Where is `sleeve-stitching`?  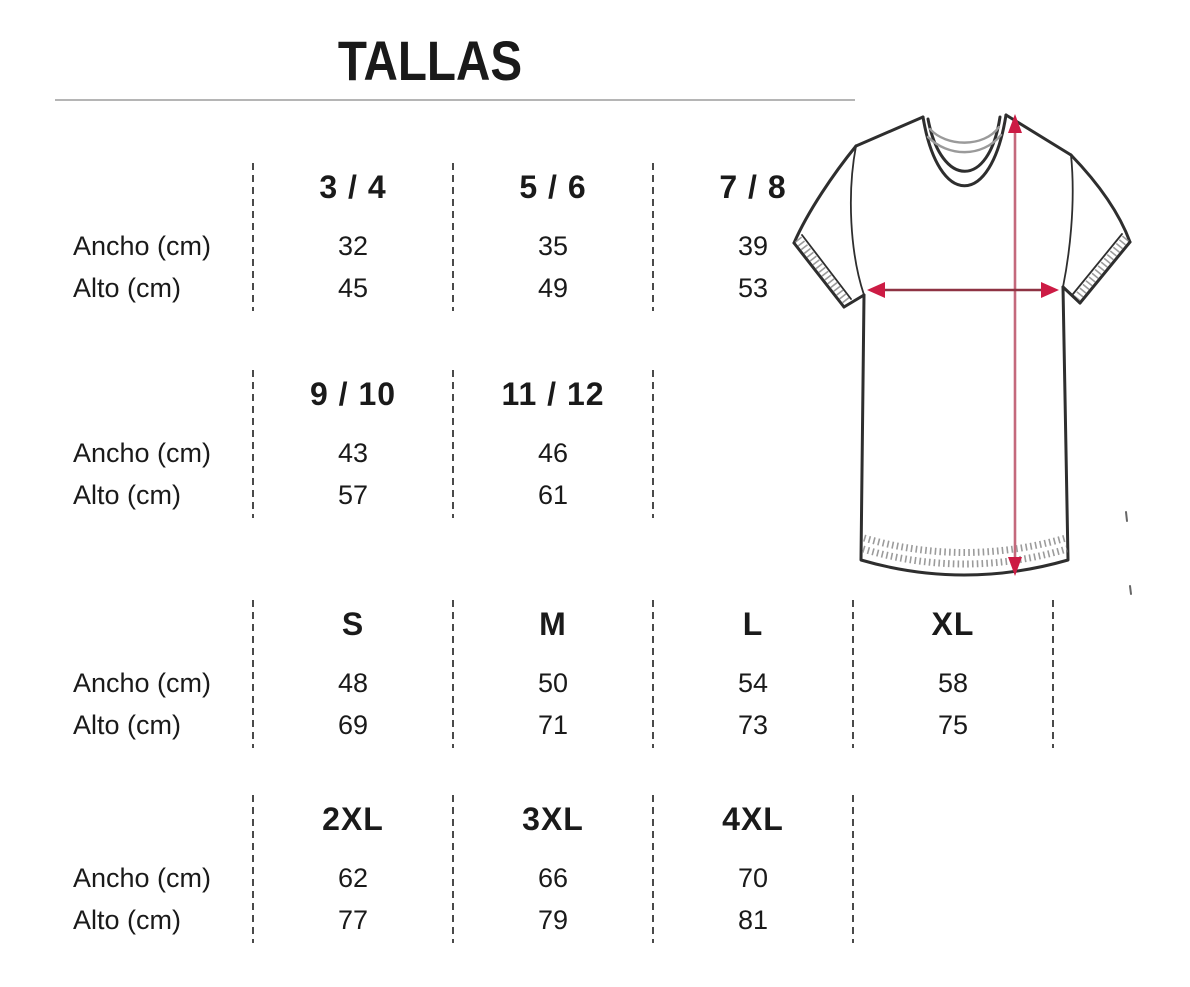 sleeve-stitching is located at coordinates (962, 270).